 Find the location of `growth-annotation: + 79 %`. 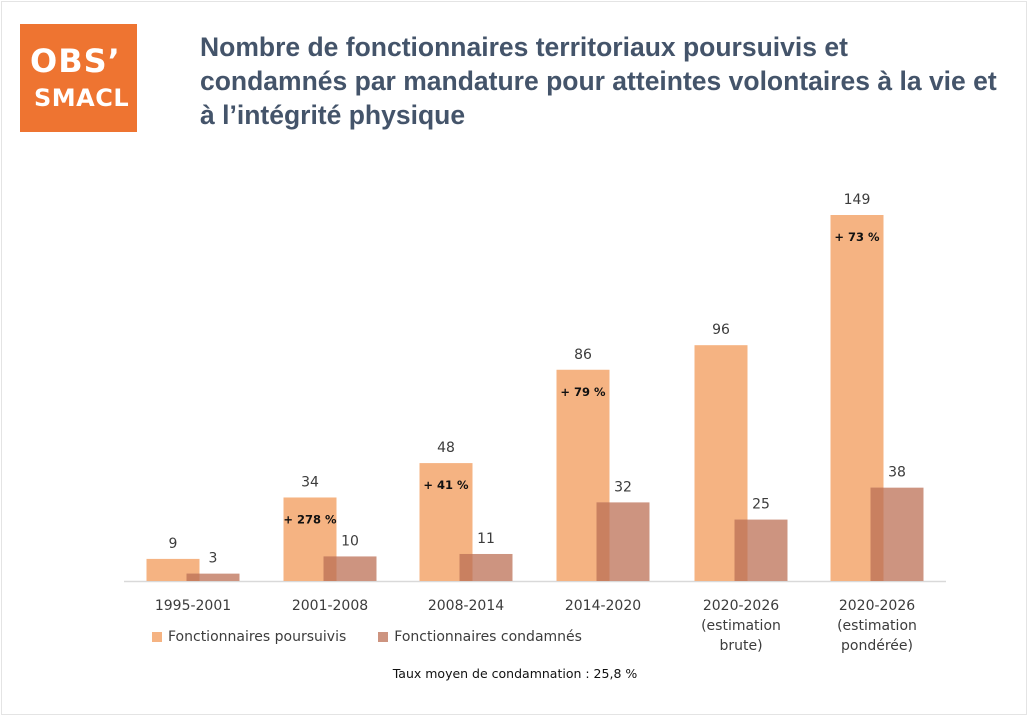

growth-annotation: + 79 % is located at coordinates (583, 392).